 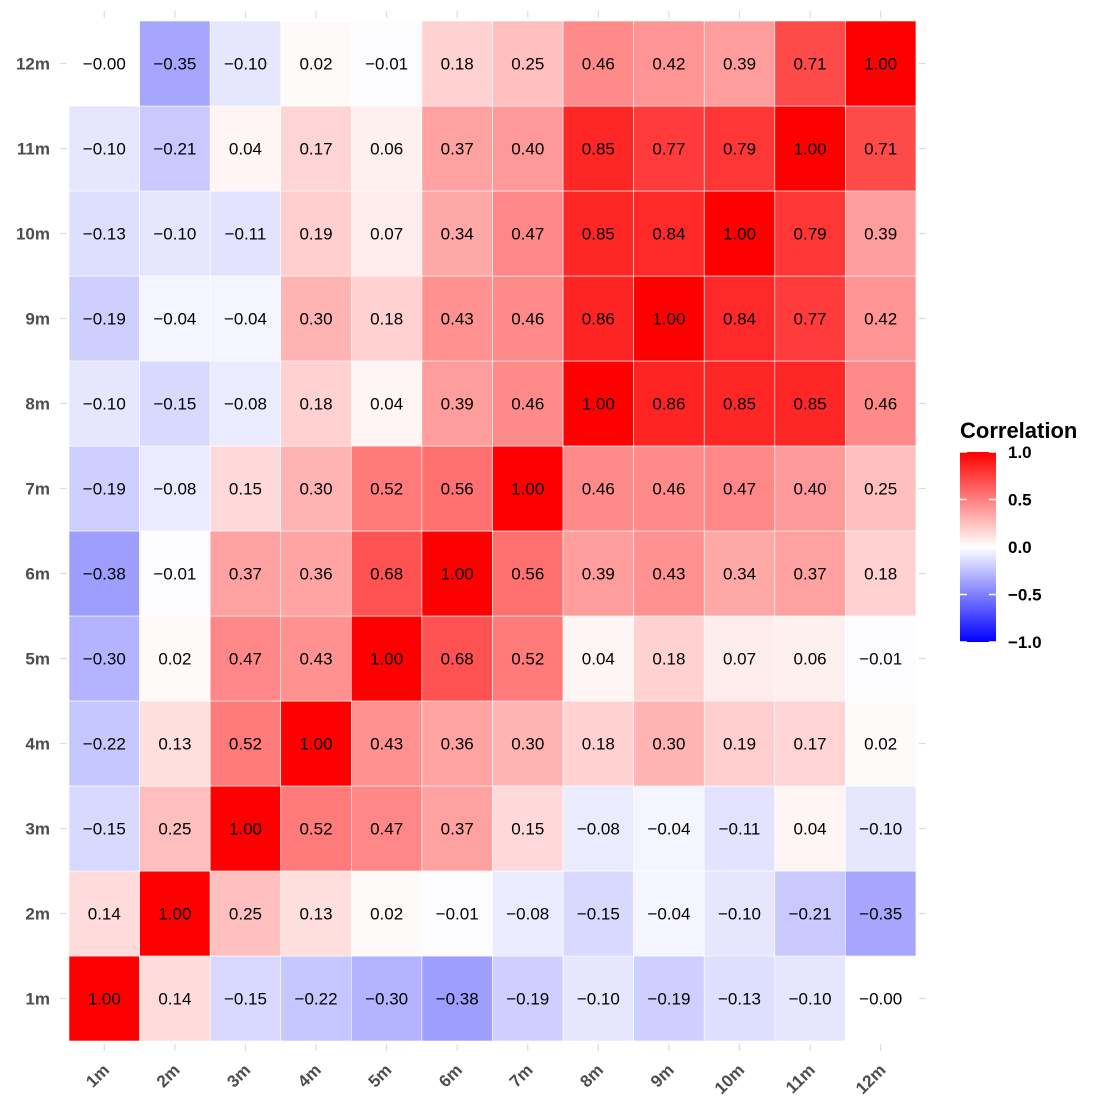 I want to click on cell-value-label: 0.13, so click(x=315, y=914).